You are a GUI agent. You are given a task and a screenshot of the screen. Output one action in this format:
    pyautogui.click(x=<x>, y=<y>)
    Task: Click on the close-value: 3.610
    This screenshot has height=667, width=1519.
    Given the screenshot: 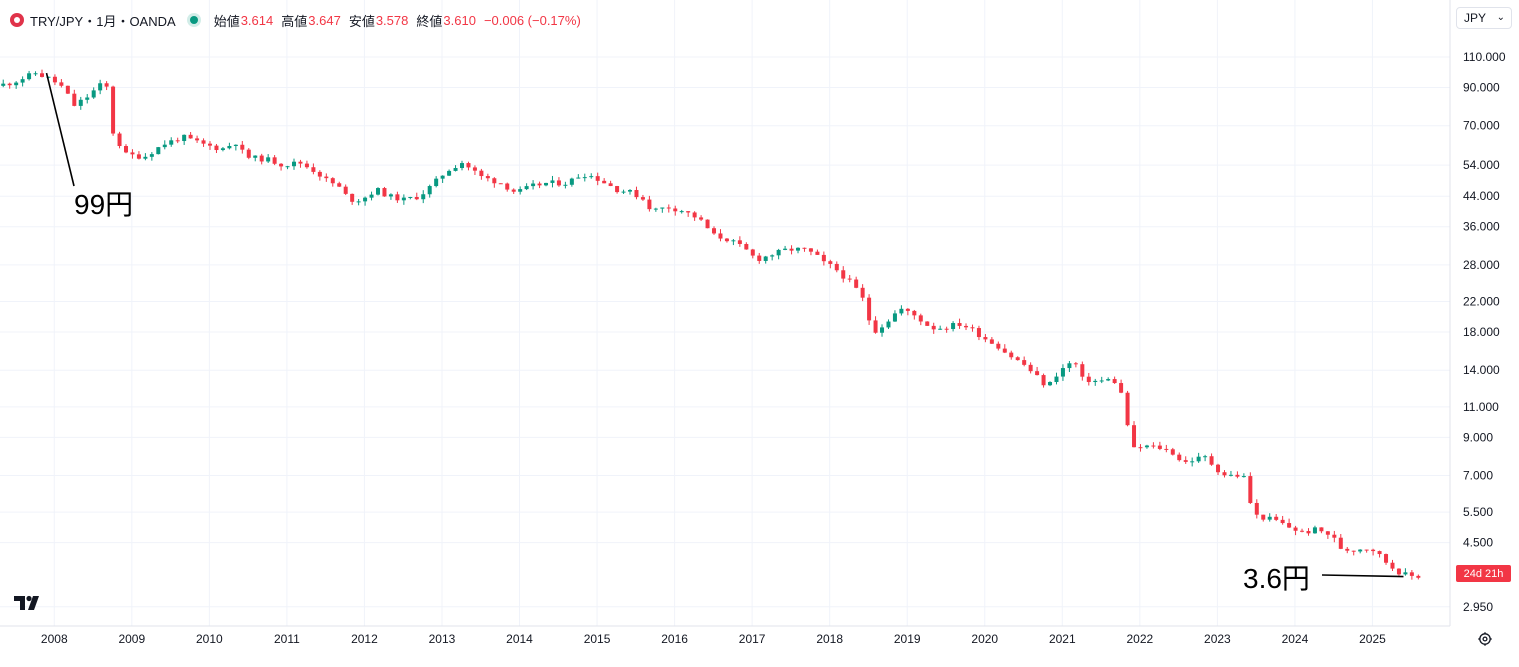 What is the action you would take?
    pyautogui.click(x=459, y=20)
    